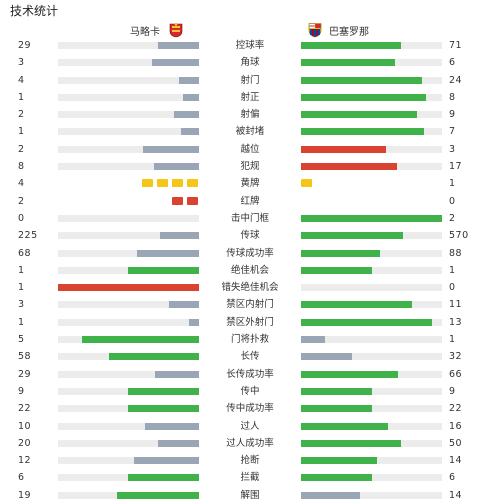 The image size is (500, 504). I want to click on away-value: 71, so click(456, 45).